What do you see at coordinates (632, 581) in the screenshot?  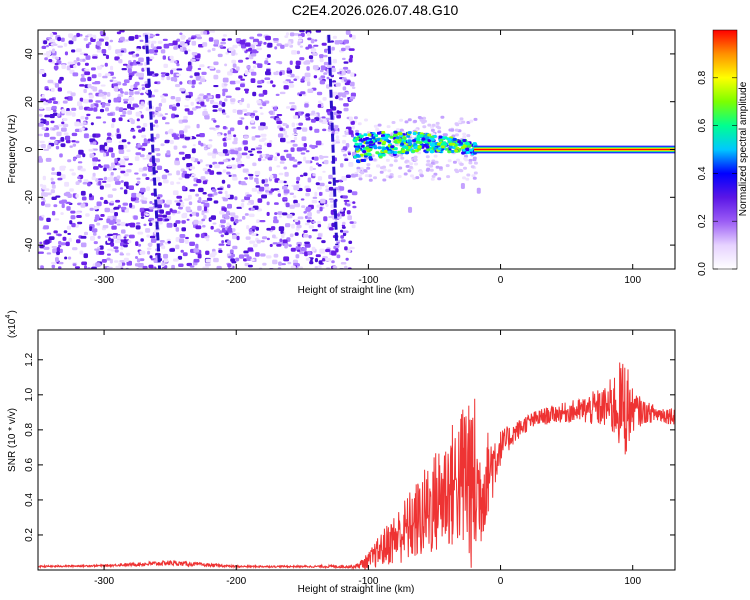 I see `x-tick-label: 100` at bounding box center [632, 581].